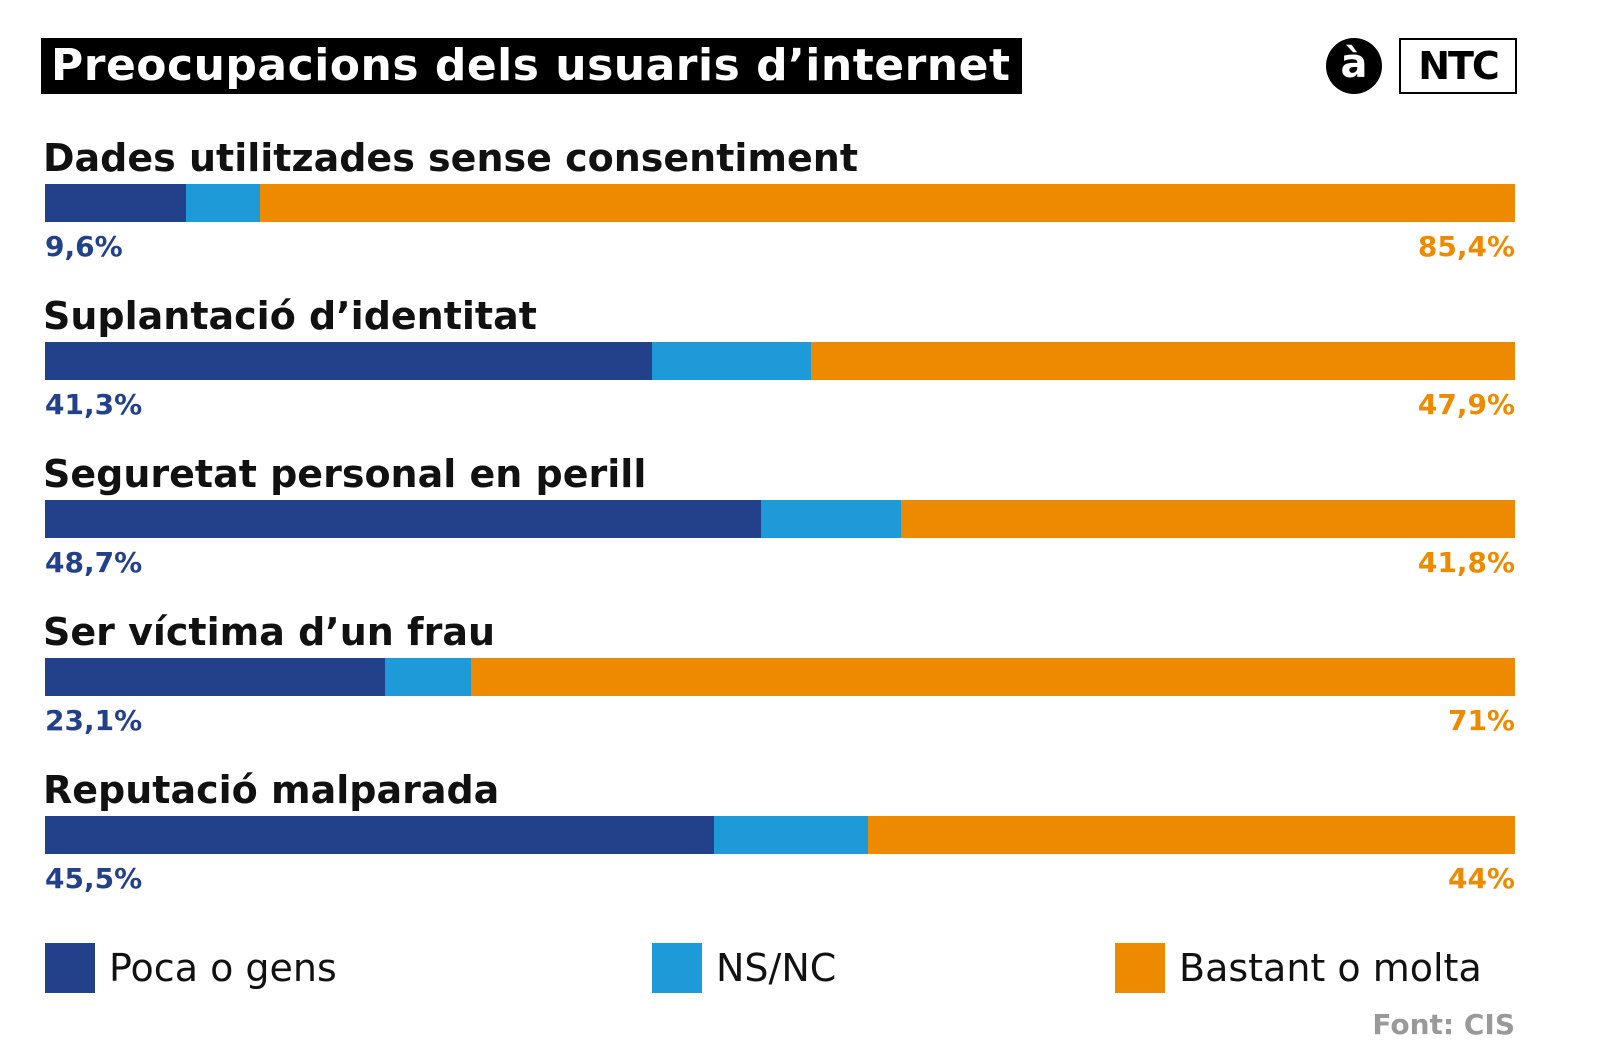  What do you see at coordinates (1481, 720) in the screenshot?
I see `data-label-bastant: 71%` at bounding box center [1481, 720].